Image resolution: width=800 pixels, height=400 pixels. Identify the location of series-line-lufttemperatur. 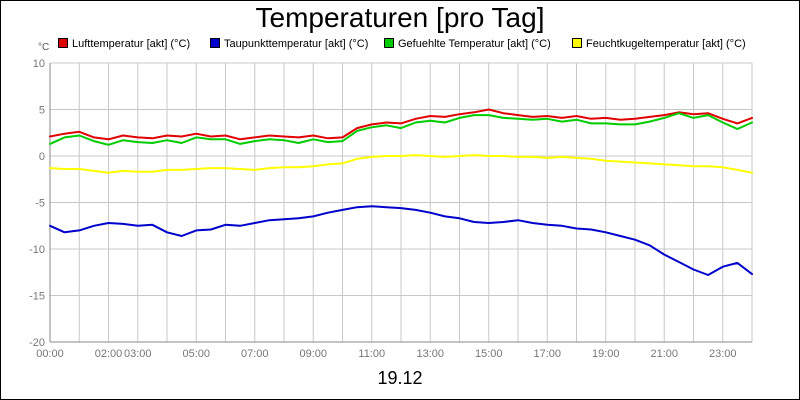
(401, 124).